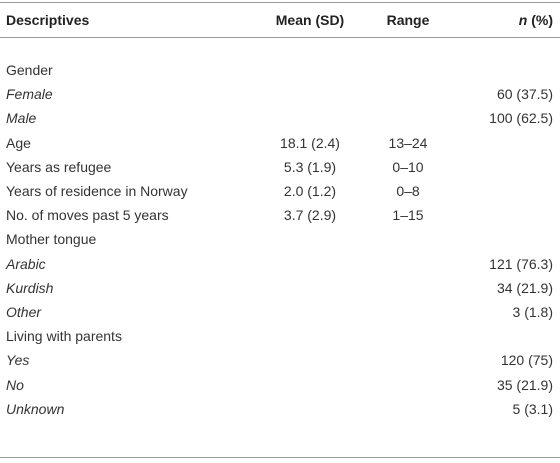  I want to click on header-cell: Range, so click(408, 20).